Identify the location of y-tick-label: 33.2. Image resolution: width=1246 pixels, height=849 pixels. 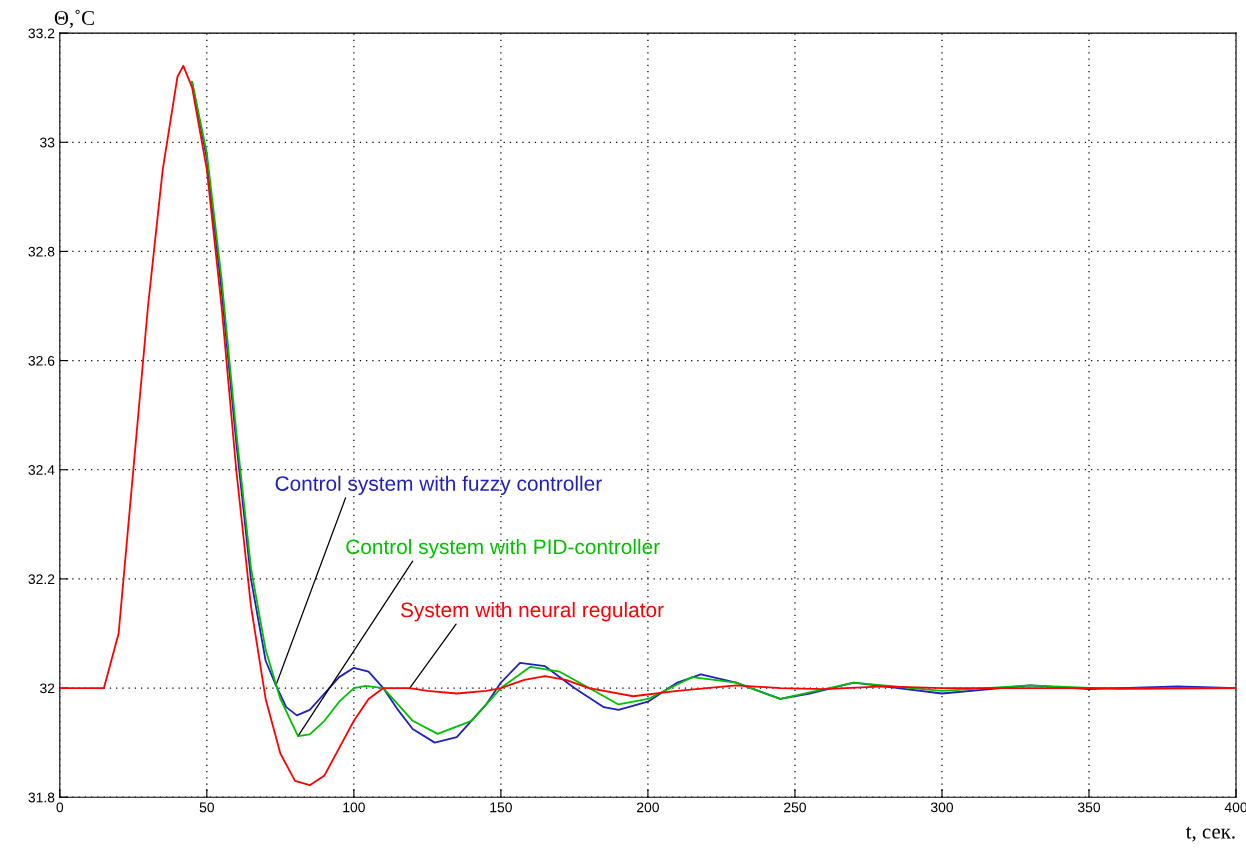
(41, 33).